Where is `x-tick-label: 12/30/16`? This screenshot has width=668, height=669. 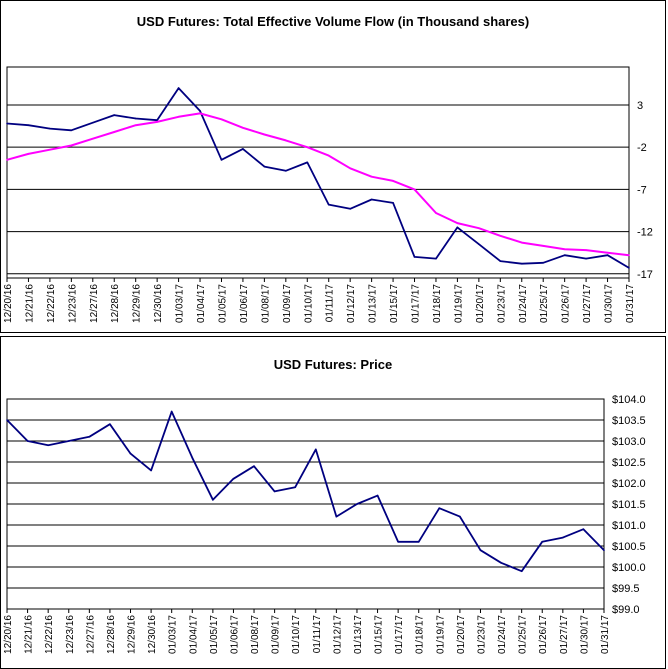
x-tick-label: 12/30/16 is located at coordinates (158, 303).